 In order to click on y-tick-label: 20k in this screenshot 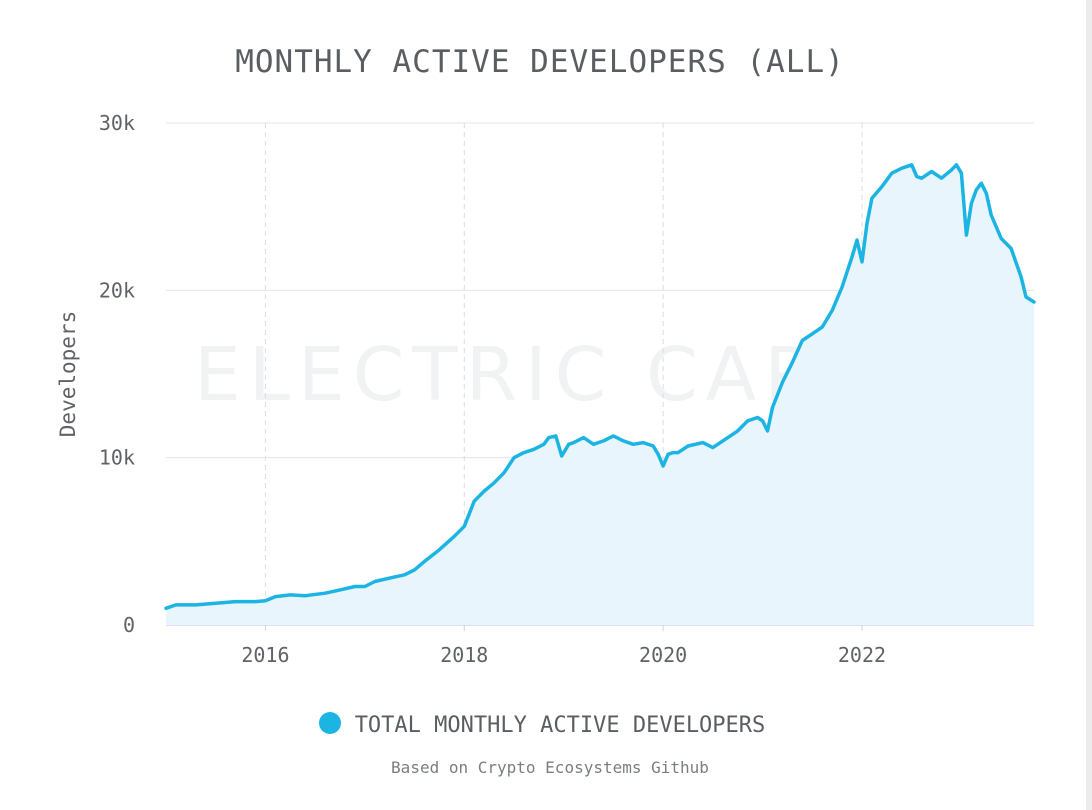, I will do `click(117, 290)`.